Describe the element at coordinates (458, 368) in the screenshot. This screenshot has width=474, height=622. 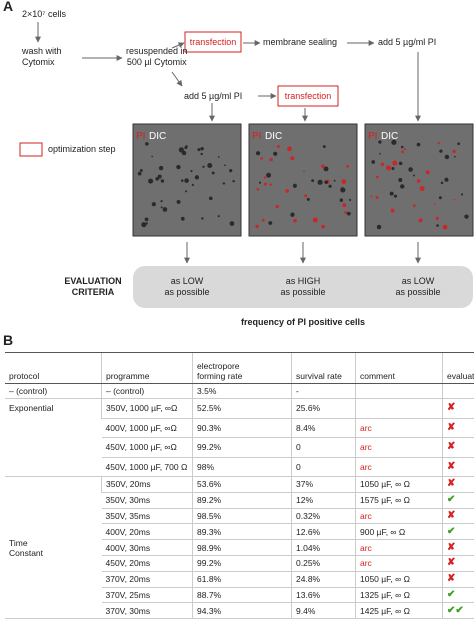
I see `header-cell: evaluation` at that location.